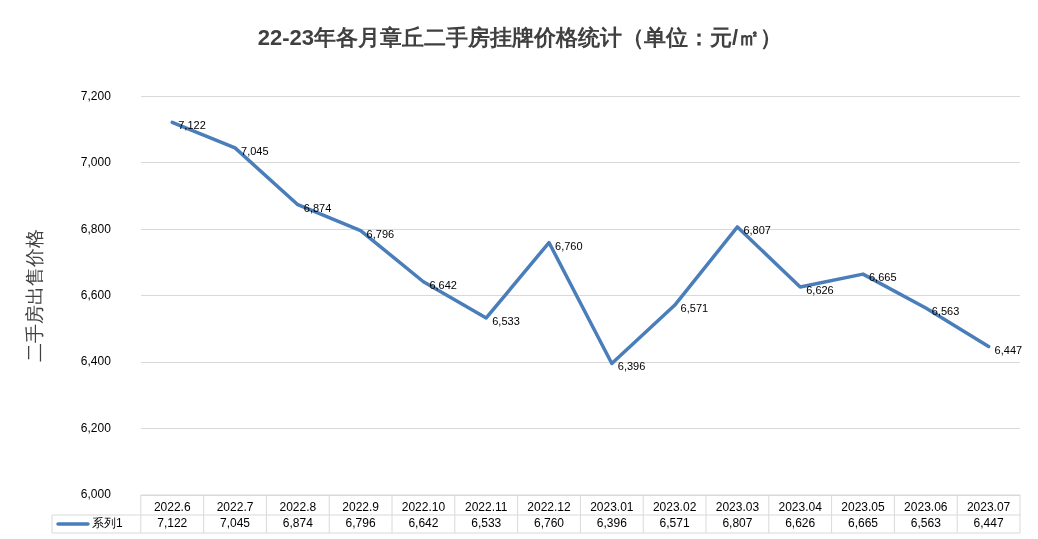 This screenshot has width=1038, height=539. I want to click on x-tick-label: 2022.11, so click(486, 506).